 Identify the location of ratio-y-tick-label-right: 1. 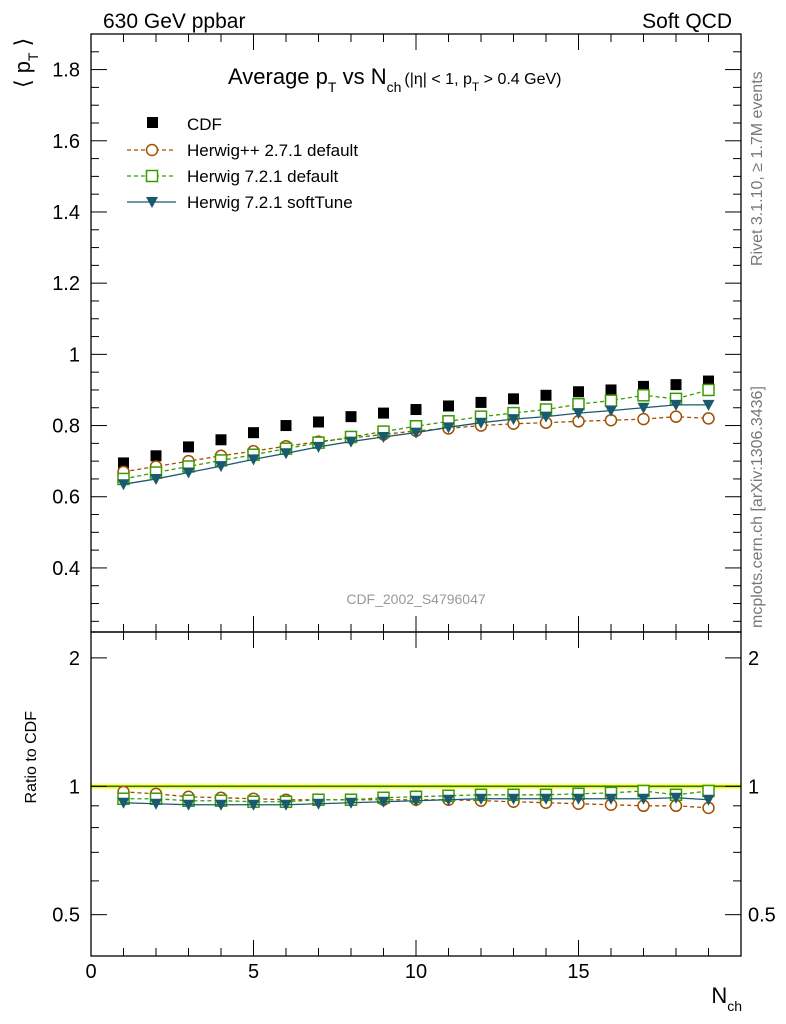
(753, 787).